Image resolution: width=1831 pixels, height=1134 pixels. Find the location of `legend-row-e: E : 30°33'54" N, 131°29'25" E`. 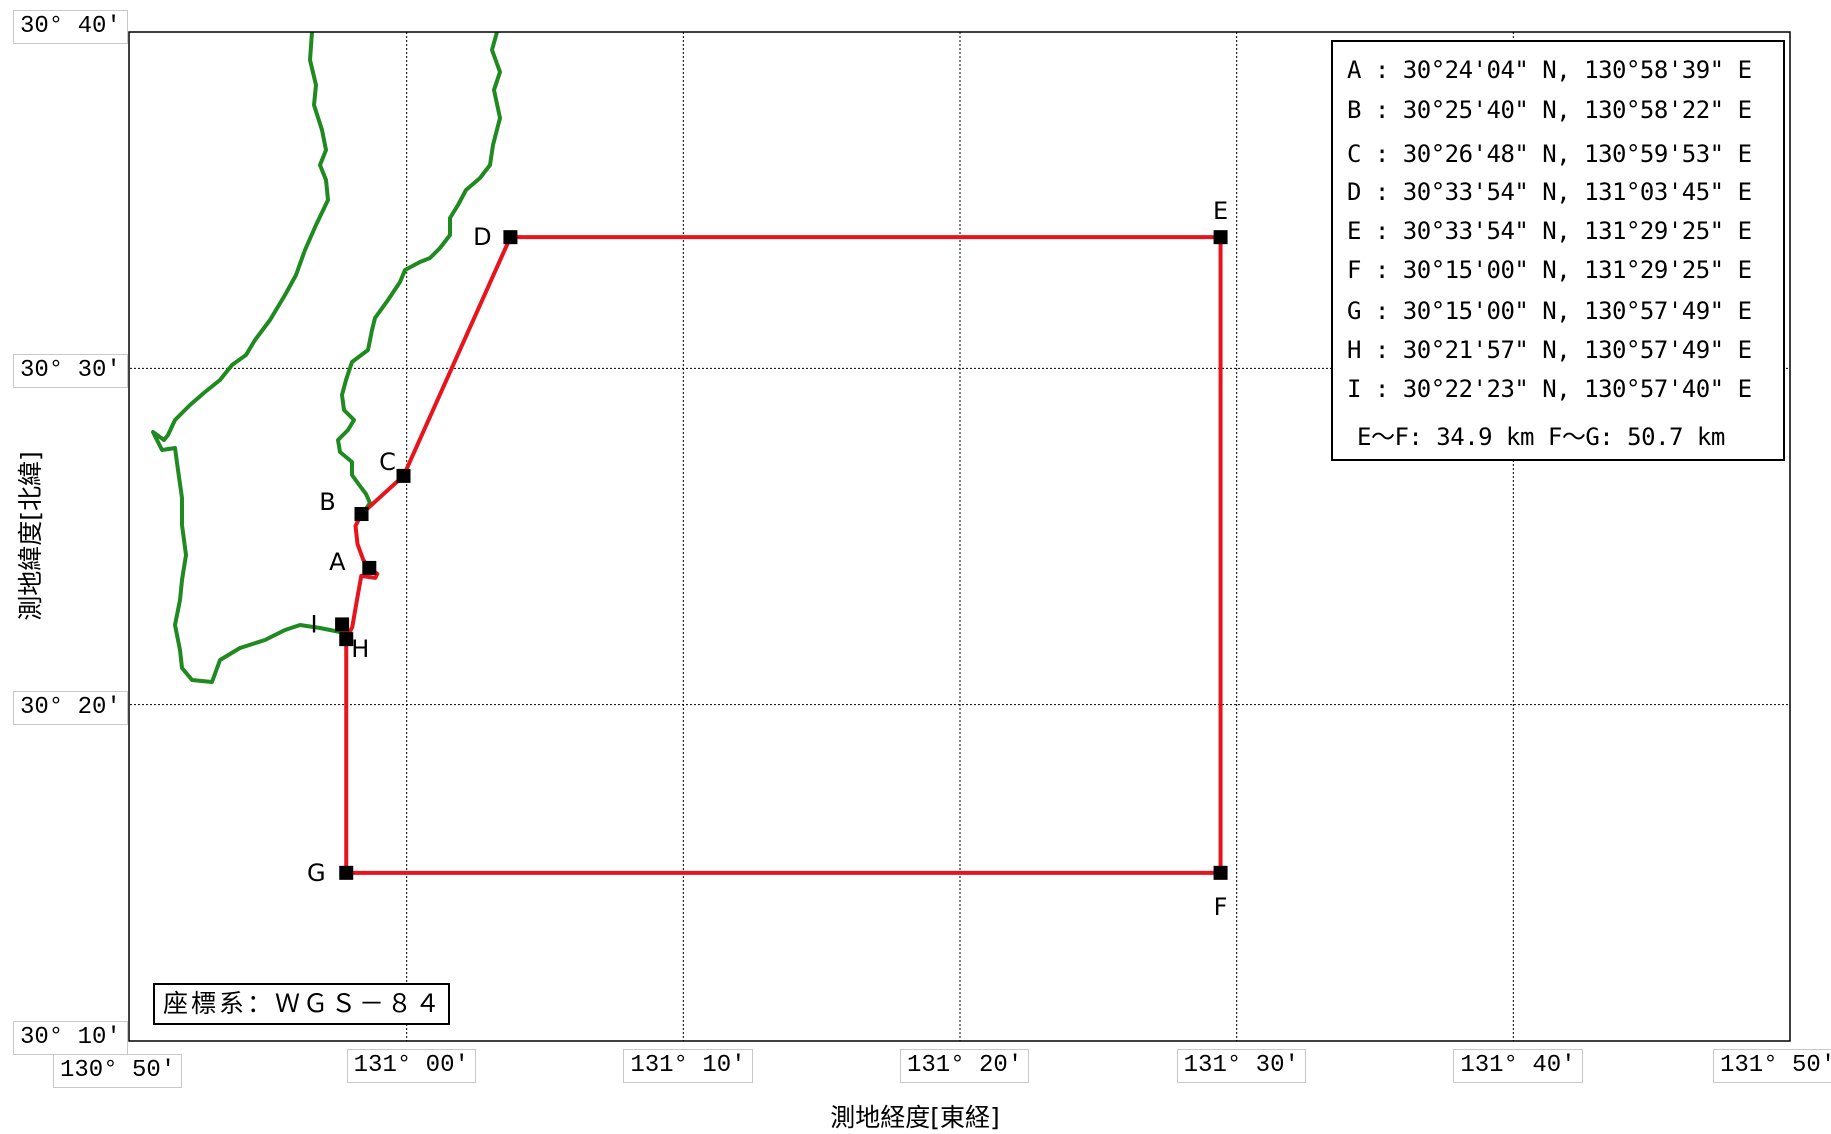

legend-row-e: E : 30°33'54" N, 131°29'25" E is located at coordinates (1549, 231).